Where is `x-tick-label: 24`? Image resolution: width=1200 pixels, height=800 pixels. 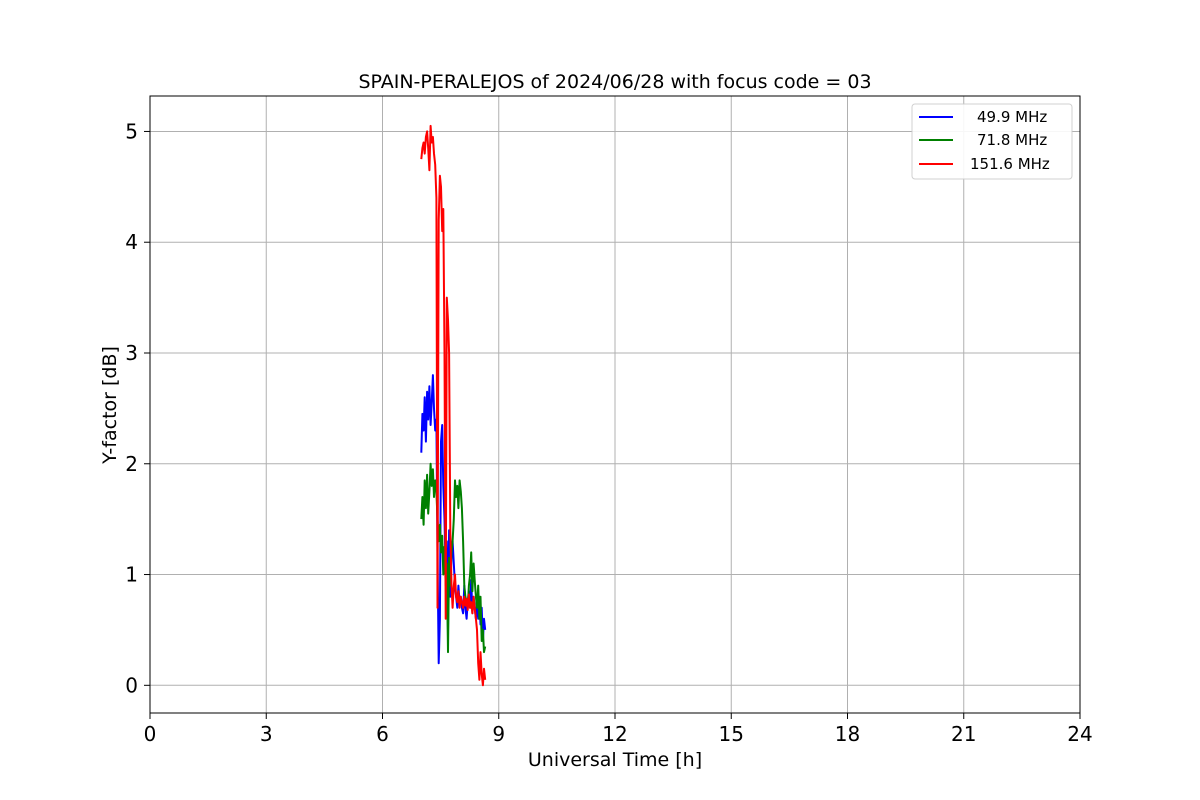
x-tick-label: 24 is located at coordinates (1079, 734).